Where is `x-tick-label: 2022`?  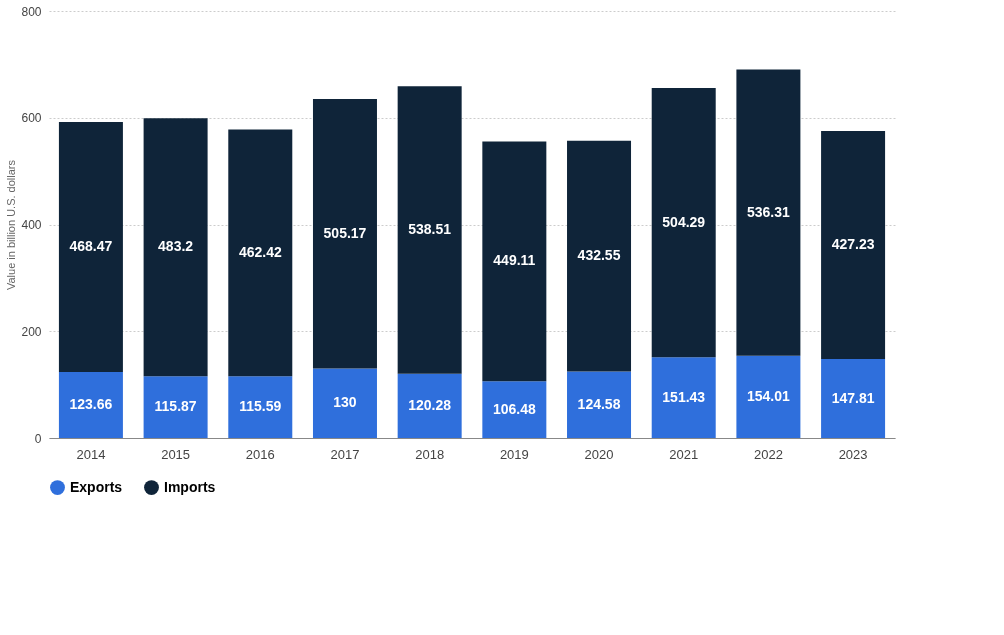
x-tick-label: 2022 is located at coordinates (768, 454).